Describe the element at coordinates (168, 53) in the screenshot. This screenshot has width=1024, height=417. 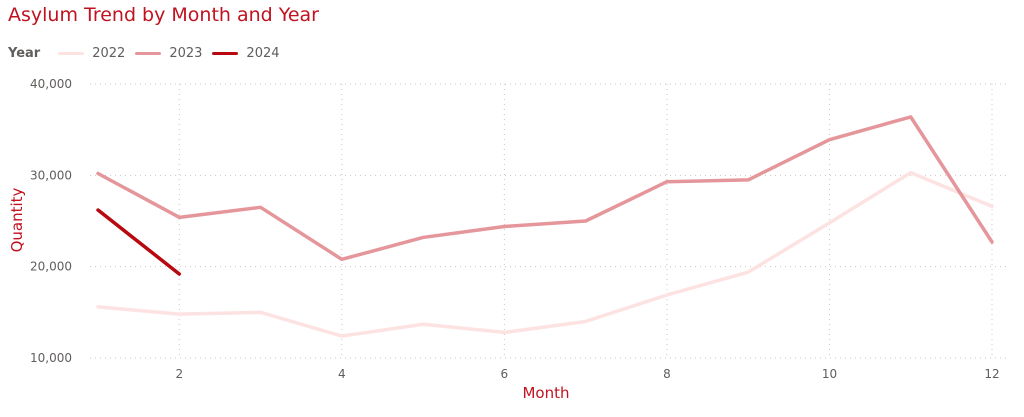
I see `legend-item-2023: 2023` at that location.